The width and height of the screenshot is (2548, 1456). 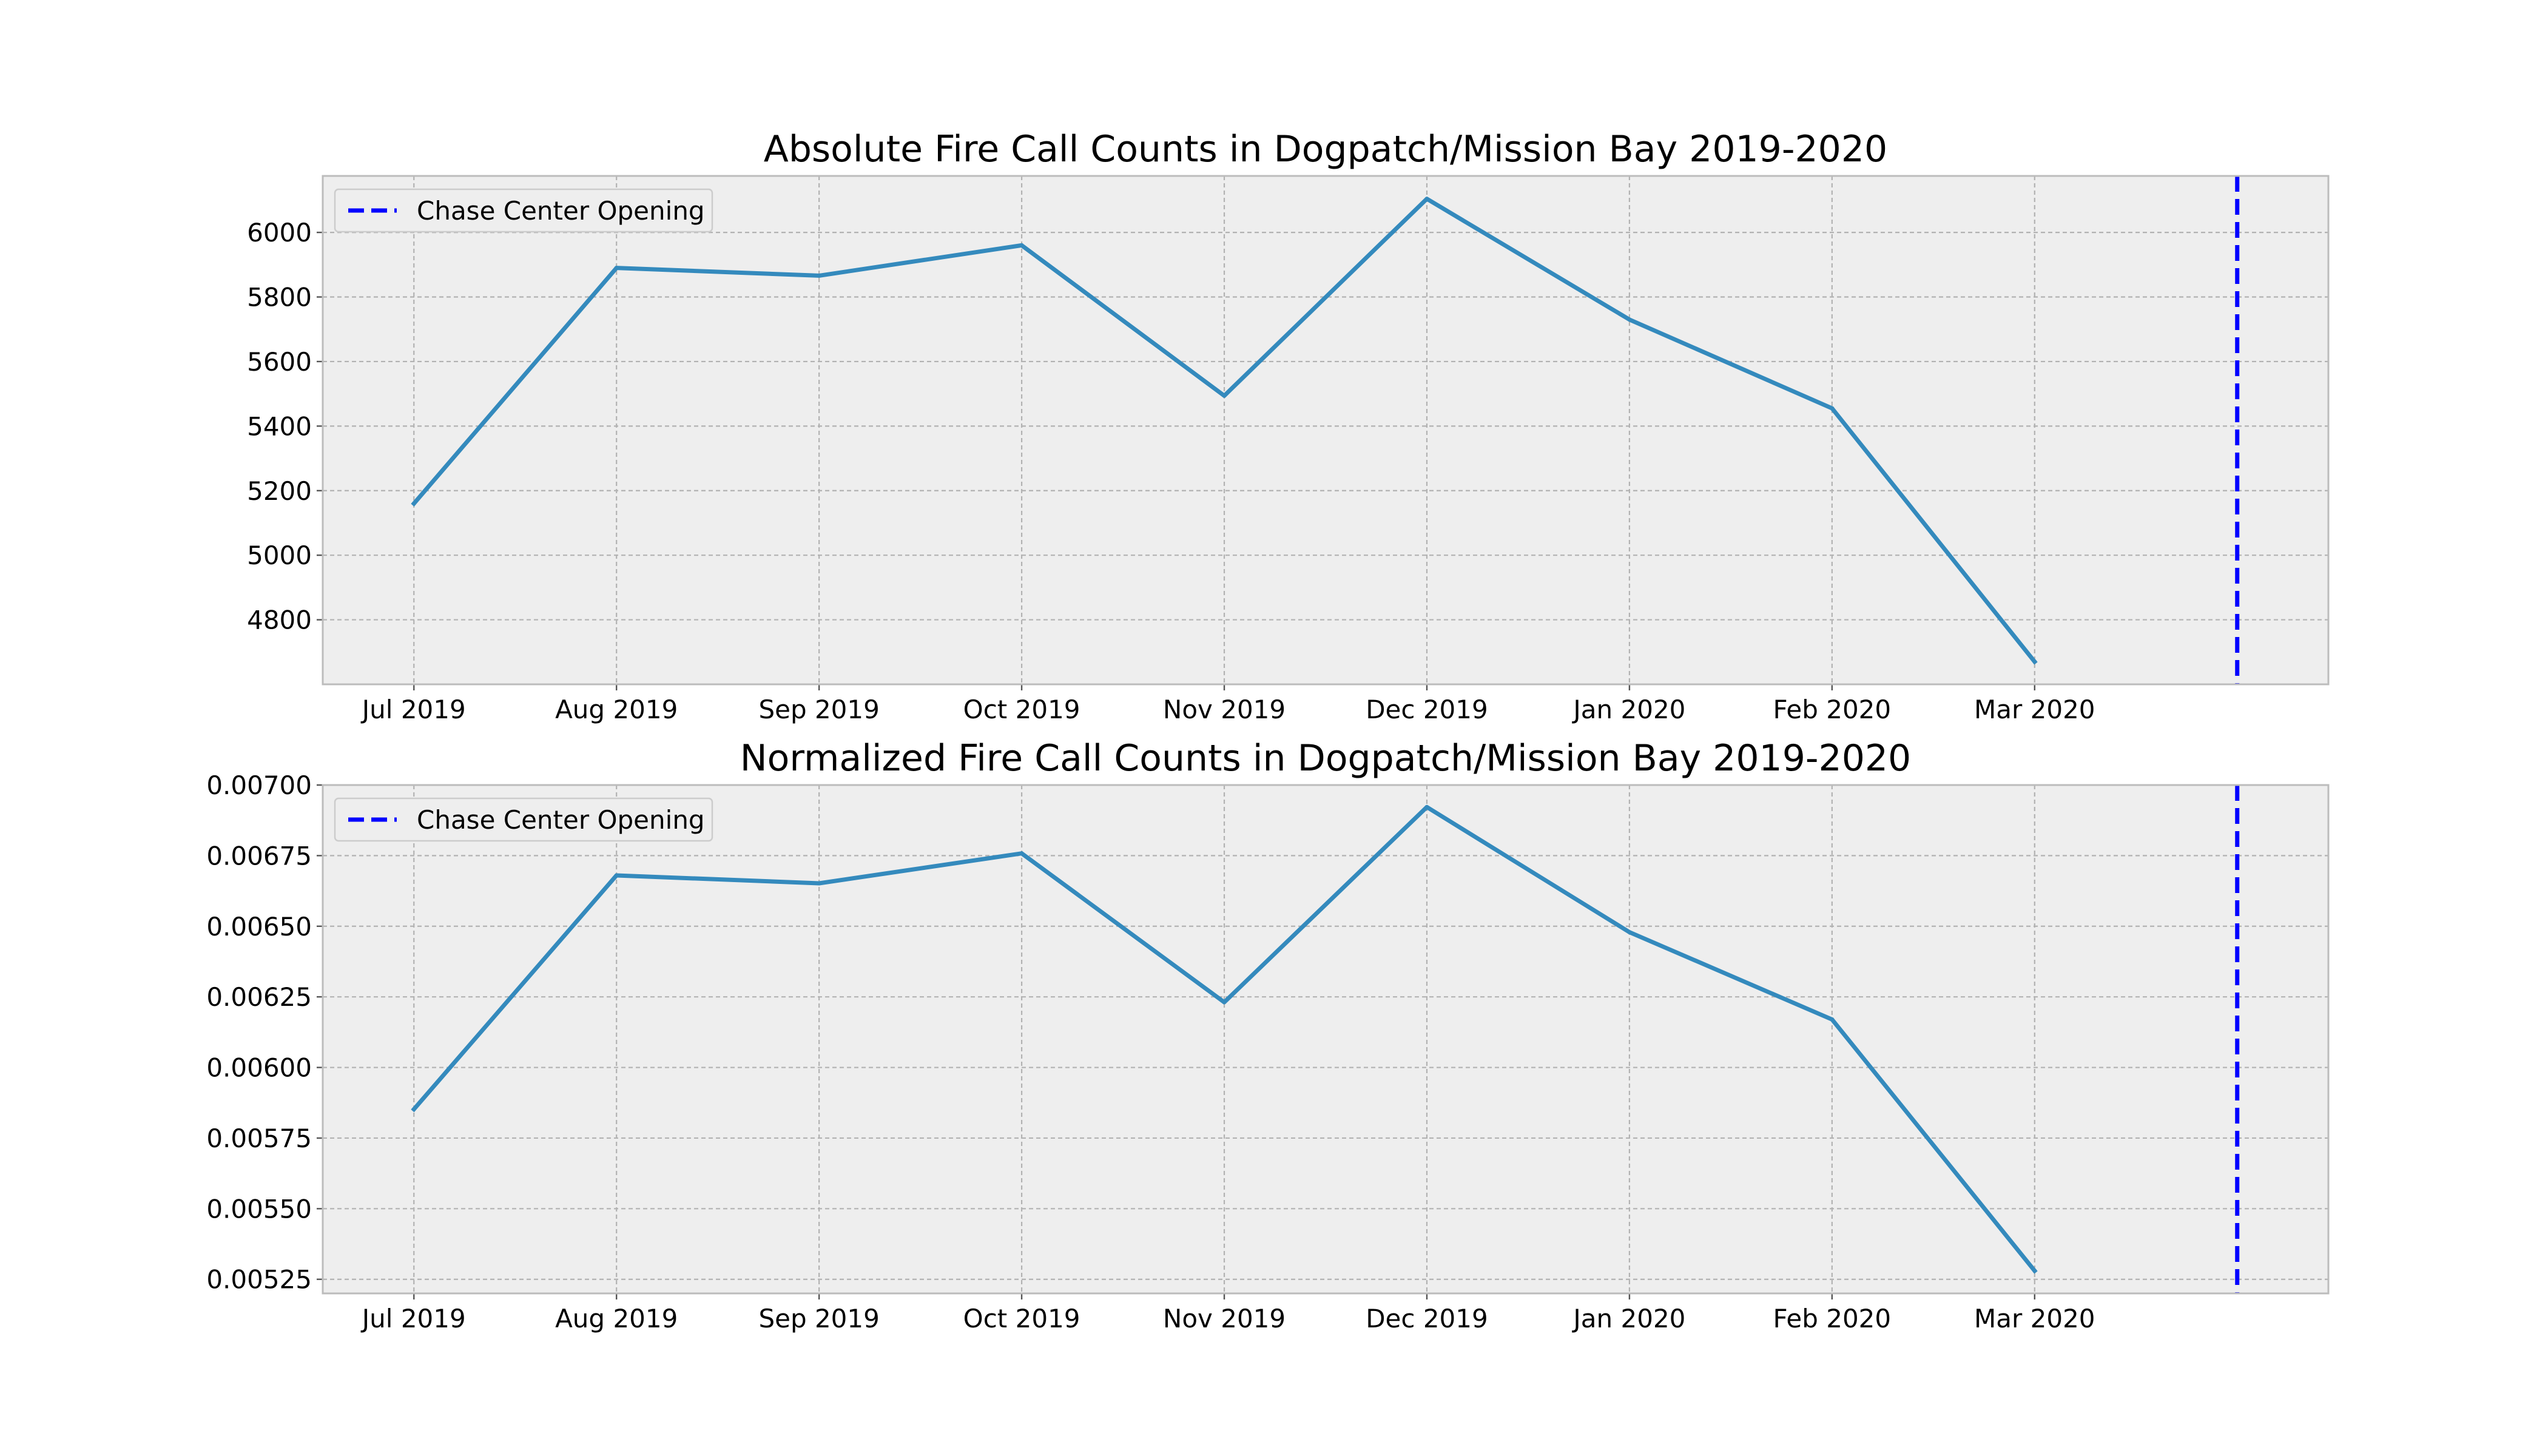 I want to click on y-tick-label: 6000, so click(x=279, y=233).